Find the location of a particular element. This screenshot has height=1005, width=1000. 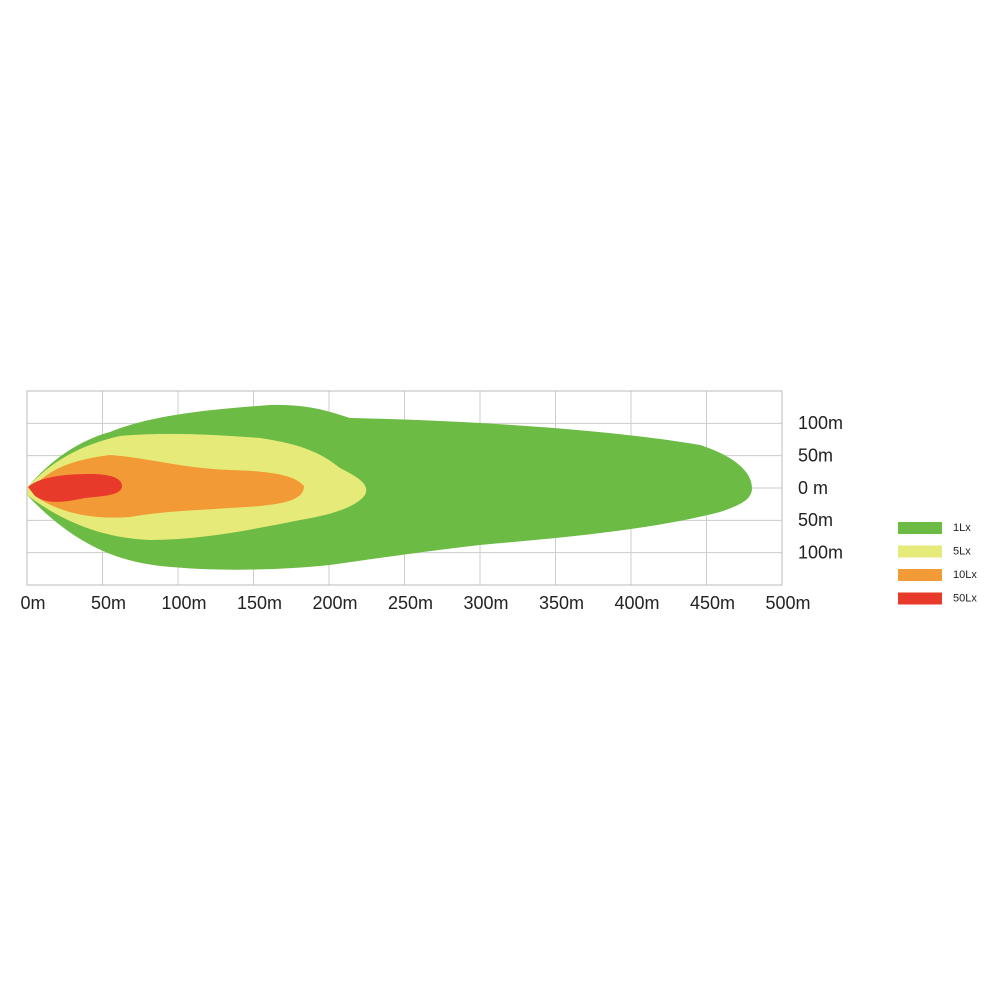

legend-label: 50Lx is located at coordinates (965, 598).